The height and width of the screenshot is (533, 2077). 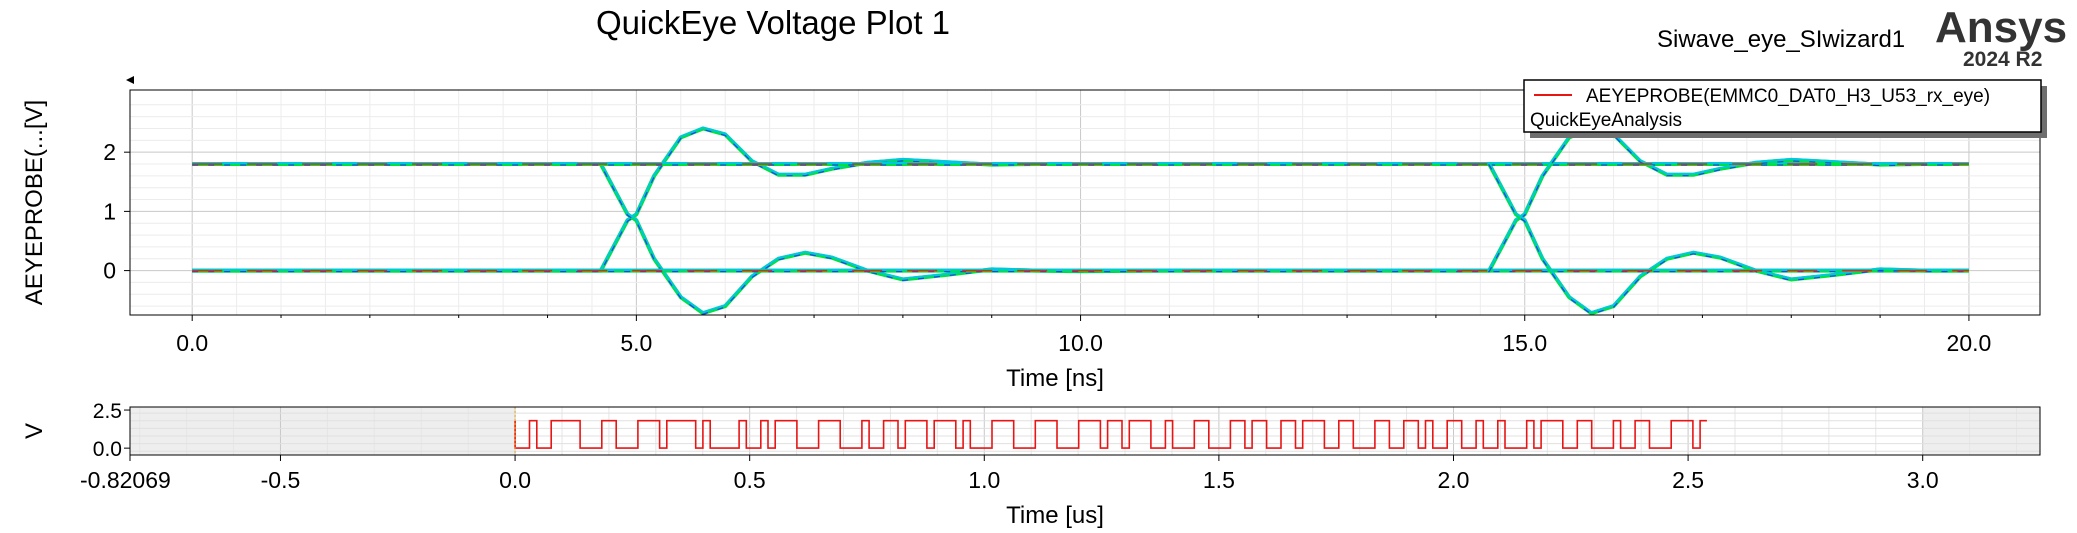 What do you see at coordinates (109, 211) in the screenshot?
I see `y-tick-label: 1` at bounding box center [109, 211].